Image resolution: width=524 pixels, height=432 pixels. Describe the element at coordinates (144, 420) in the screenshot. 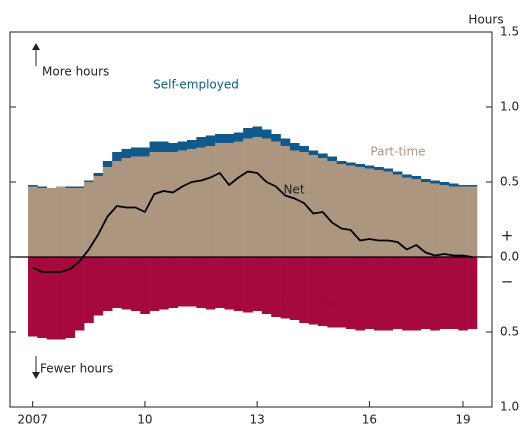

I see `x-tick-label: 10` at that location.